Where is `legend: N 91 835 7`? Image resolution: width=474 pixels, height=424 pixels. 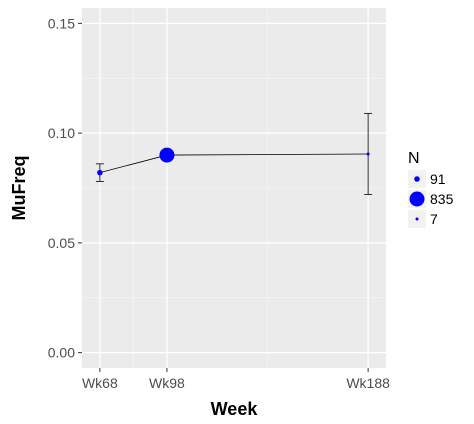
legend: N 91 835 7 is located at coordinates (431, 189).